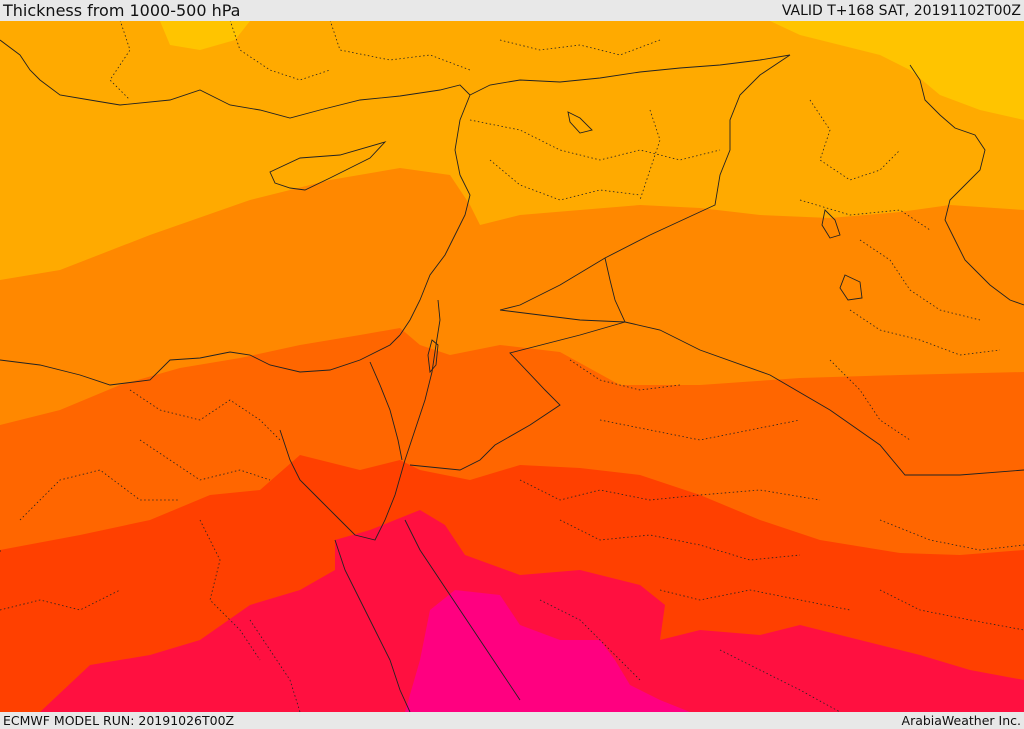 The height and width of the screenshot is (729, 1024). Describe the element at coordinates (630, 75) in the screenshot. I see `turkey-syria-border` at that location.